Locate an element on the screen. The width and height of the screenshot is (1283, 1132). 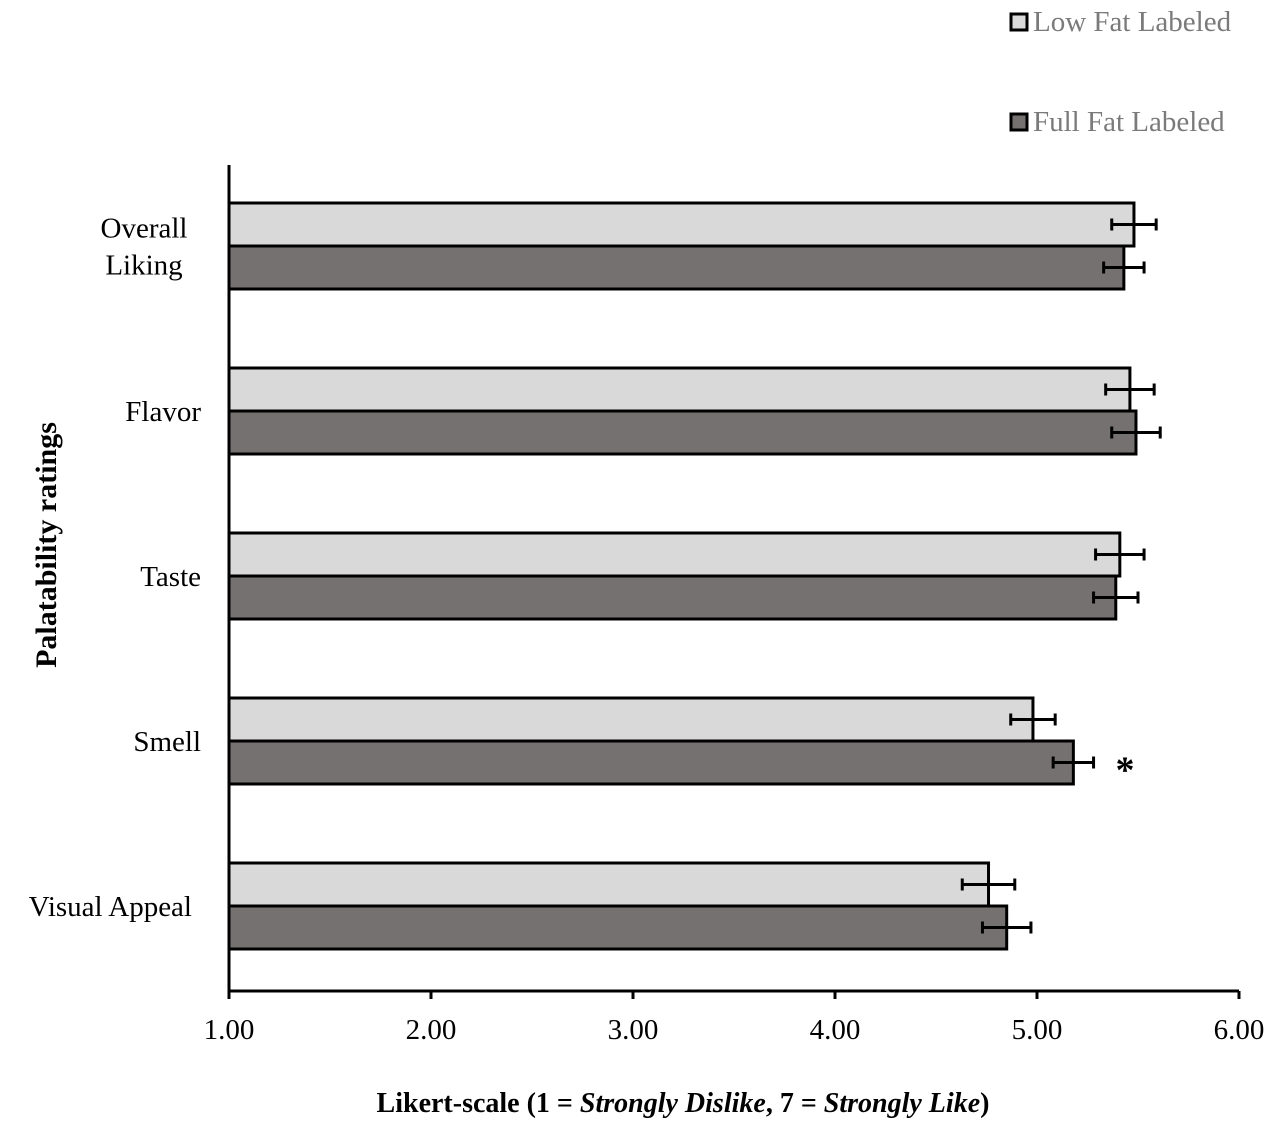
category-label: Overall is located at coordinates (144, 229).